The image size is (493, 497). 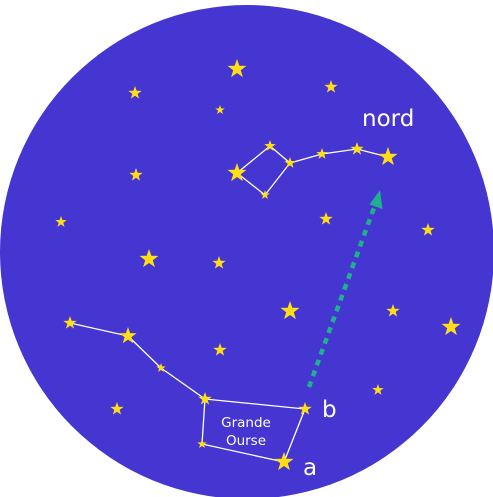 I want to click on pointer-dotted-line, so click(x=342, y=296).